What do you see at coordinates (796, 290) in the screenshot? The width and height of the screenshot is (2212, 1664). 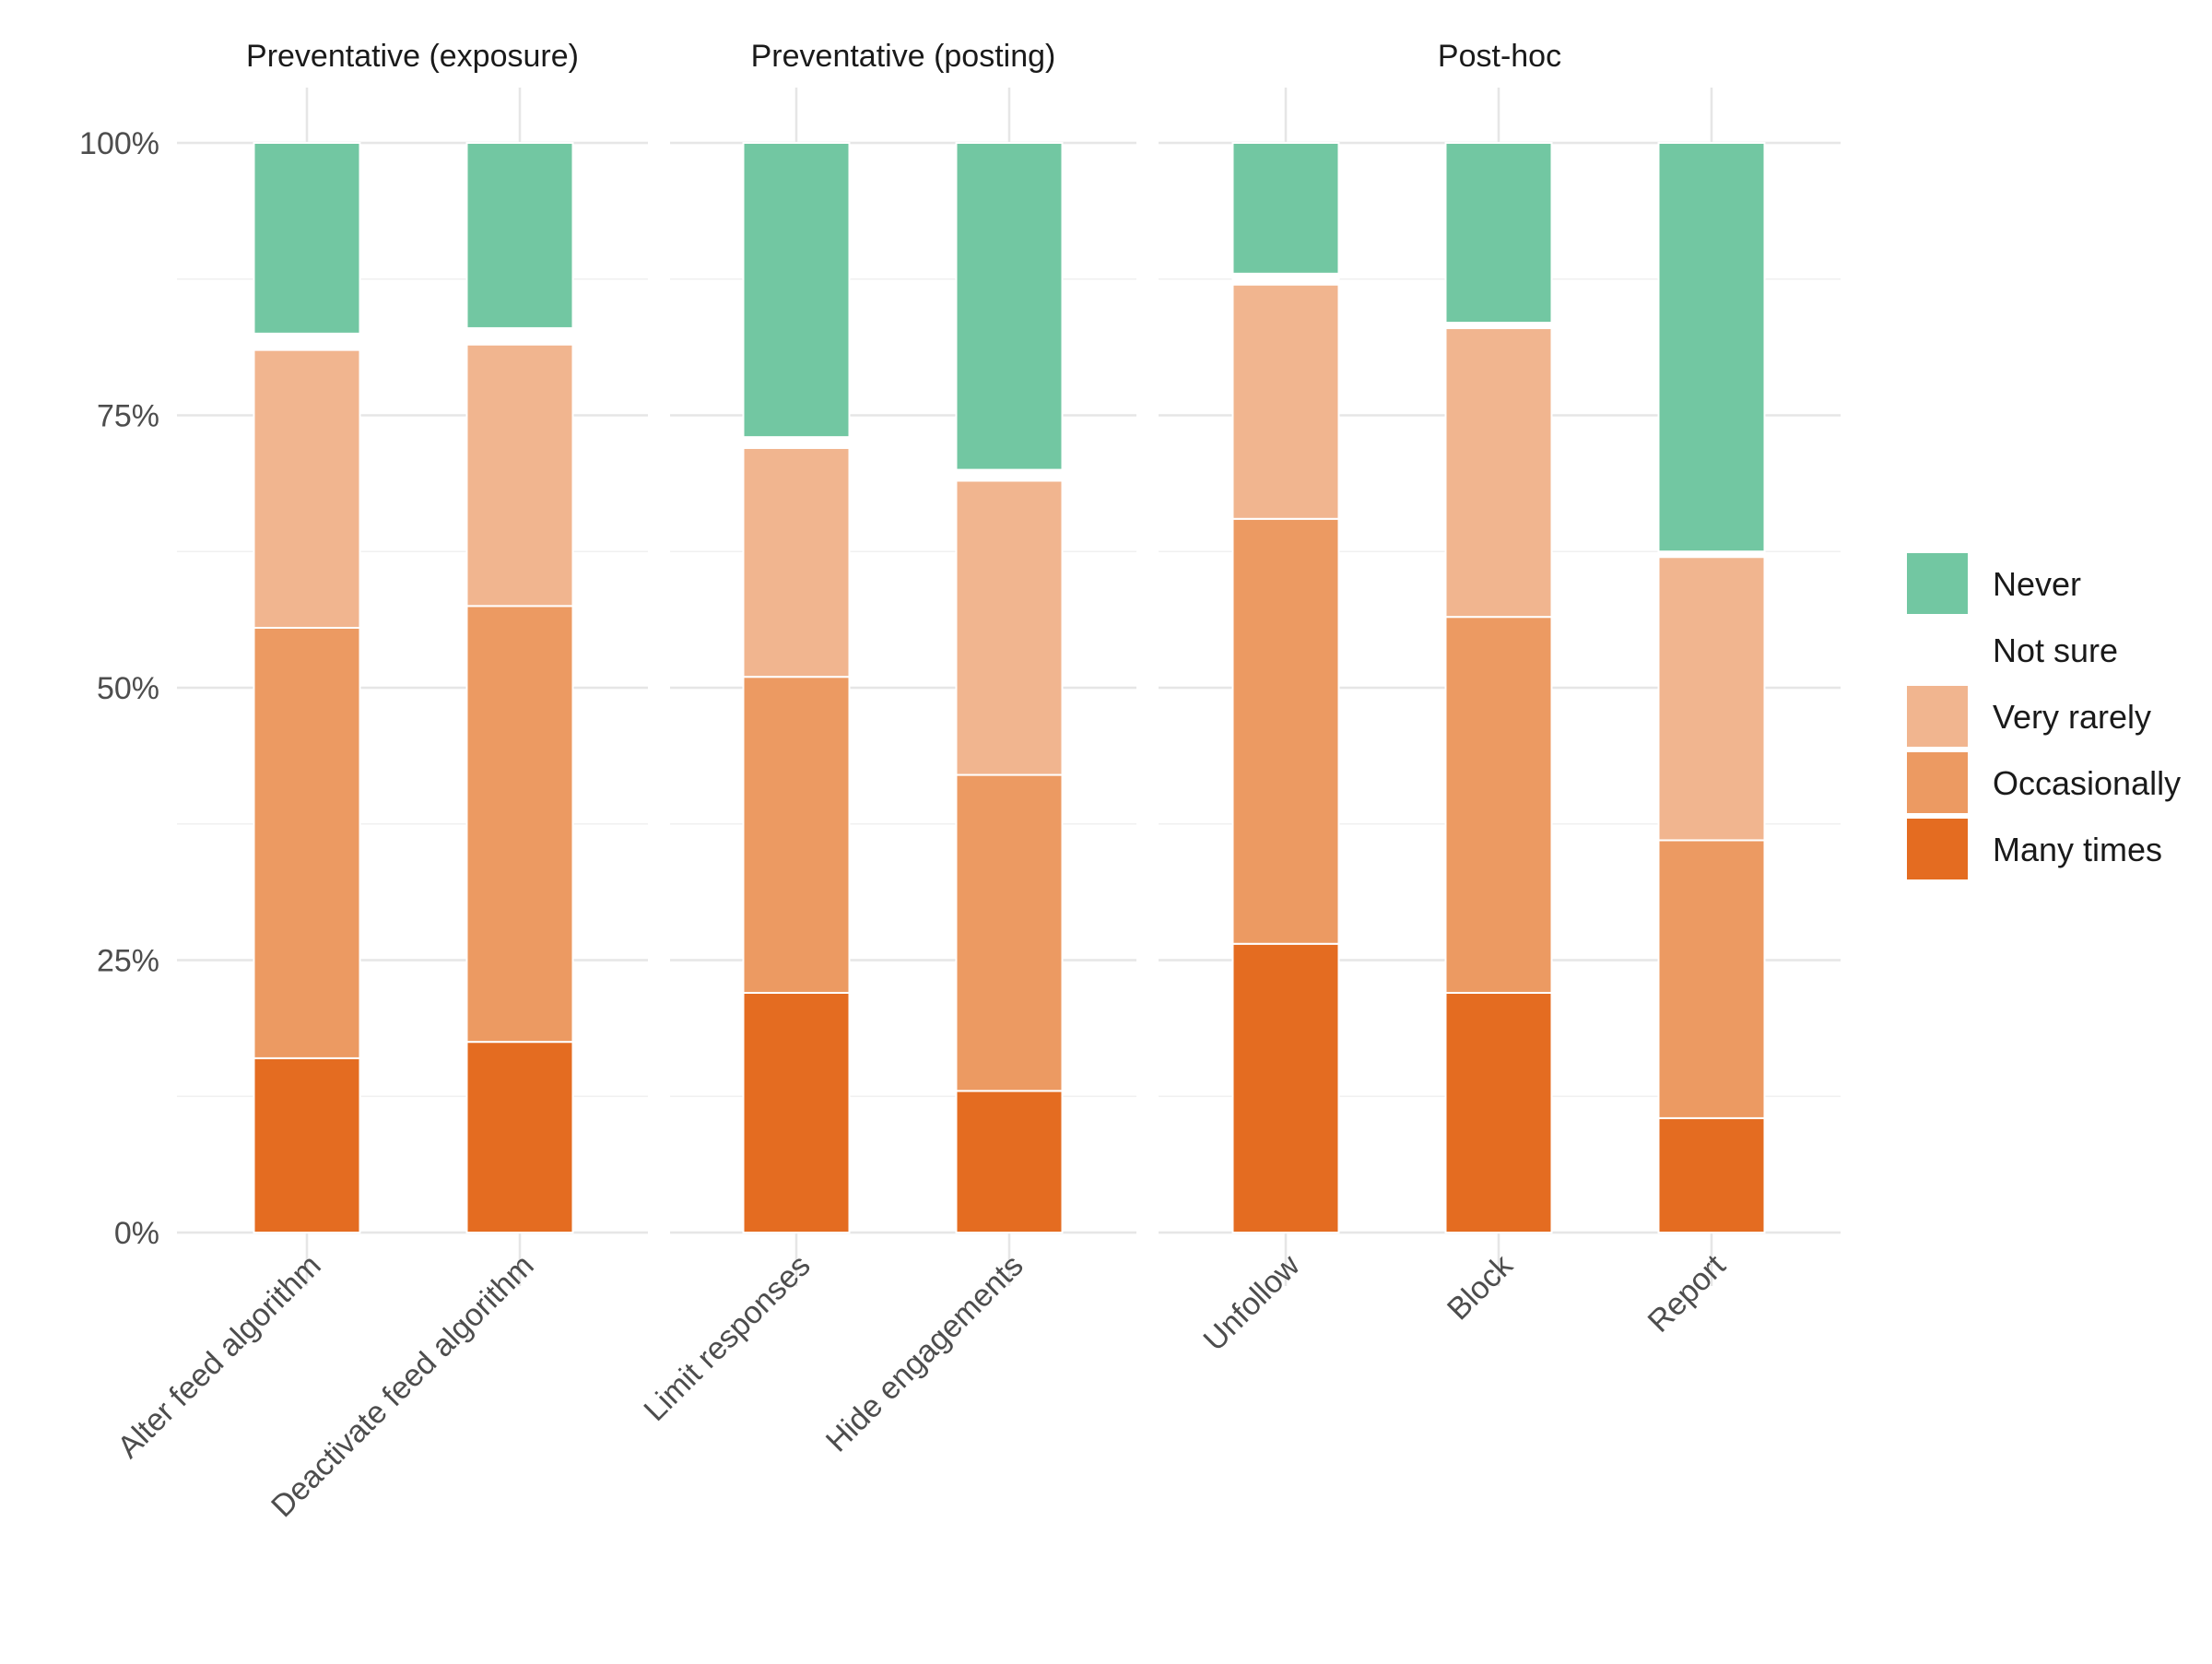 I see `bar-segment-limit-responses-never` at bounding box center [796, 290].